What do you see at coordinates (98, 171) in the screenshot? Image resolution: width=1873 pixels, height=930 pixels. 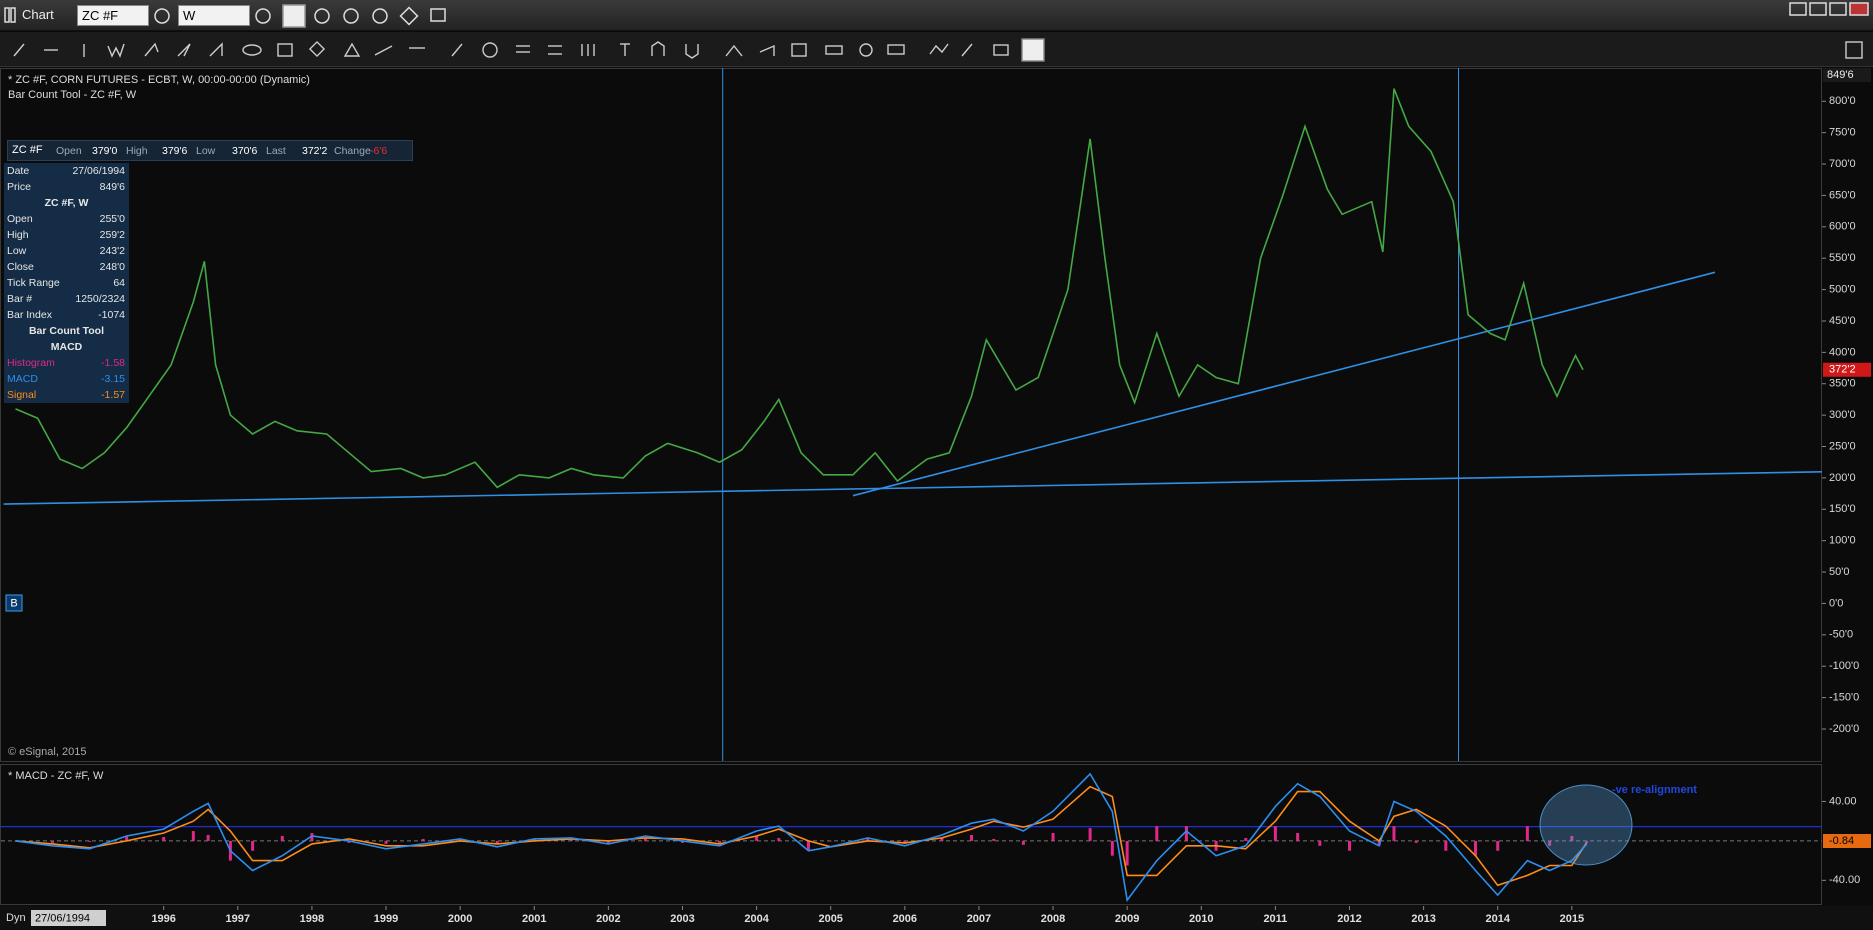 I see `data-value: 27/06/1994` at bounding box center [98, 171].